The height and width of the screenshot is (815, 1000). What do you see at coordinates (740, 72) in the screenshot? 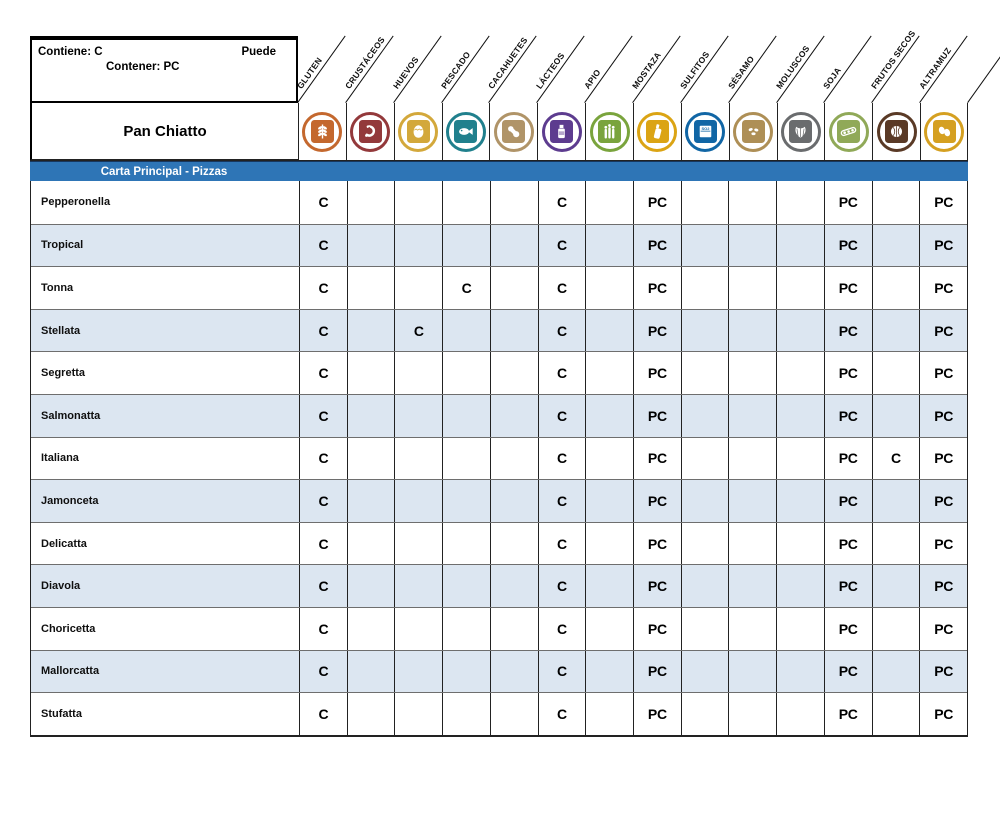
I see `allergen-label-sesame-seeds: SÉSAMO` at bounding box center [740, 72].